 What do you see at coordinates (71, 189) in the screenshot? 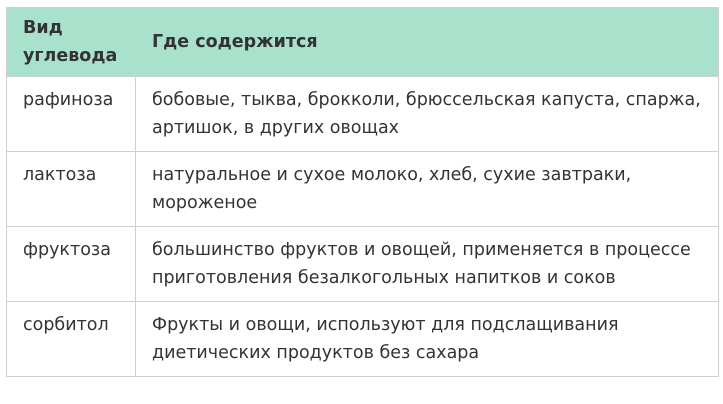
I see `cell-carb-type: лактоза` at bounding box center [71, 189].